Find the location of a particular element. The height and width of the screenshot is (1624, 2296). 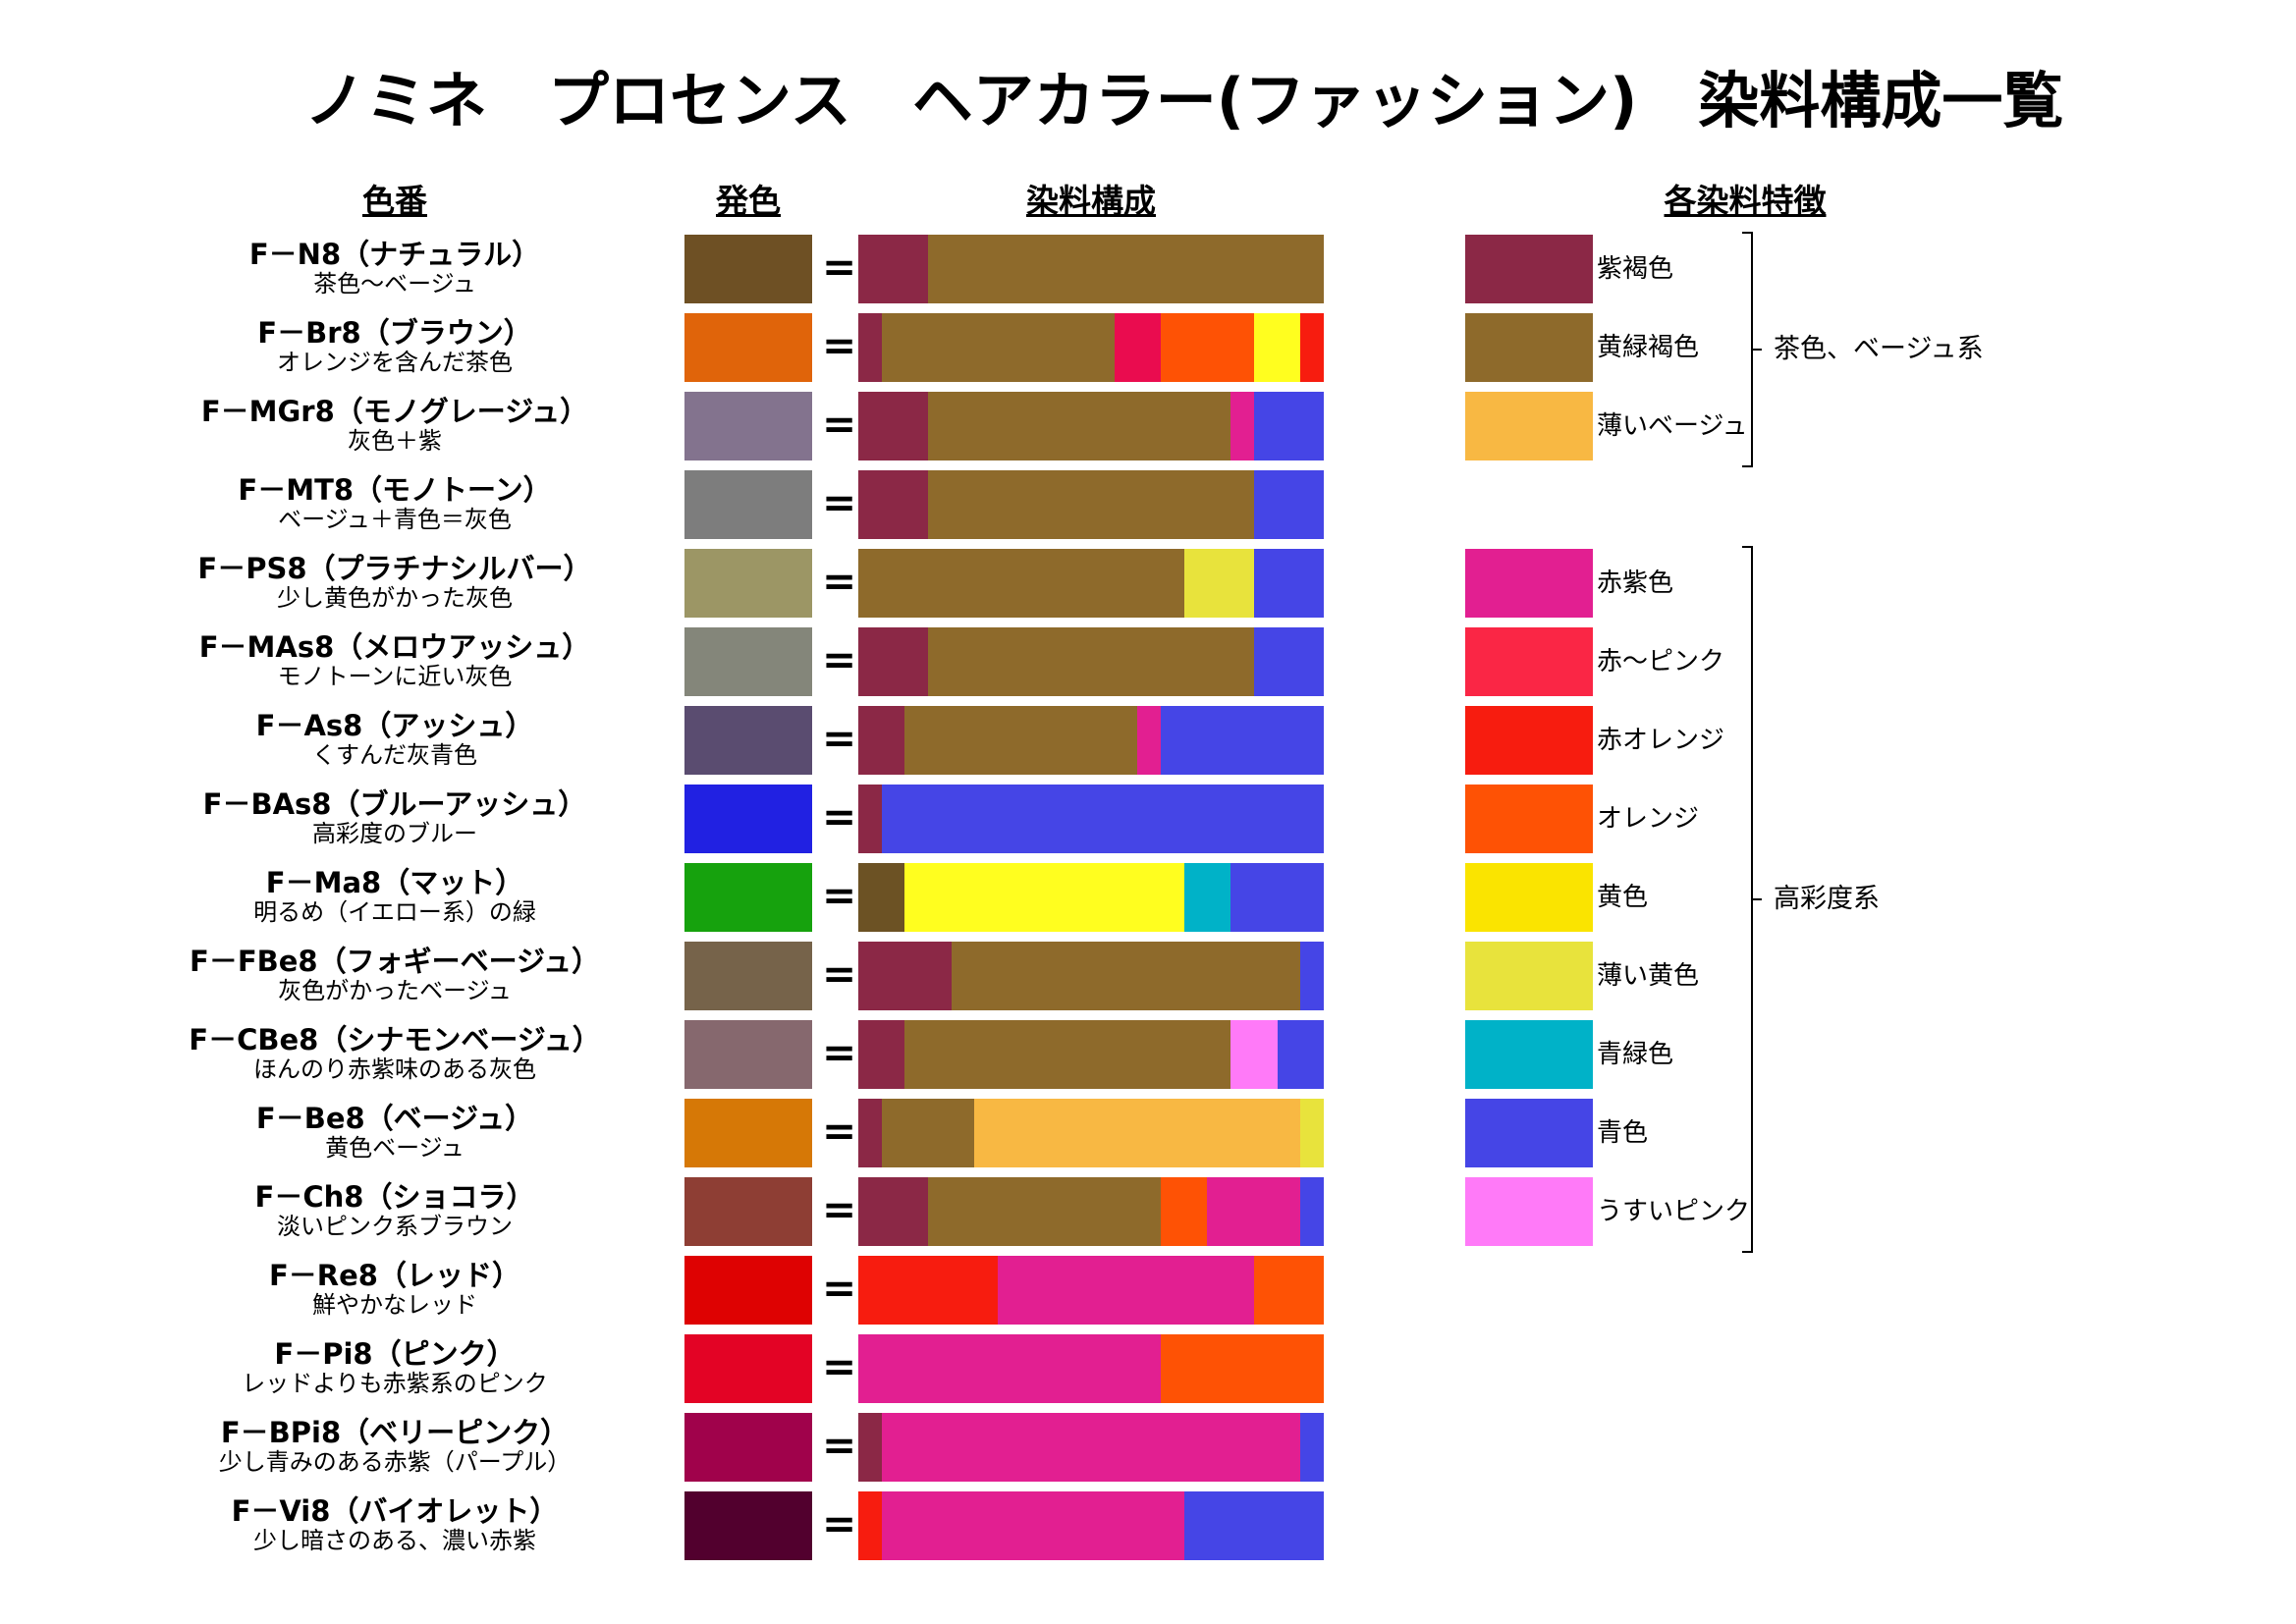

shade-name: F－PS8（プラチナシルバー） is located at coordinates (394, 568).